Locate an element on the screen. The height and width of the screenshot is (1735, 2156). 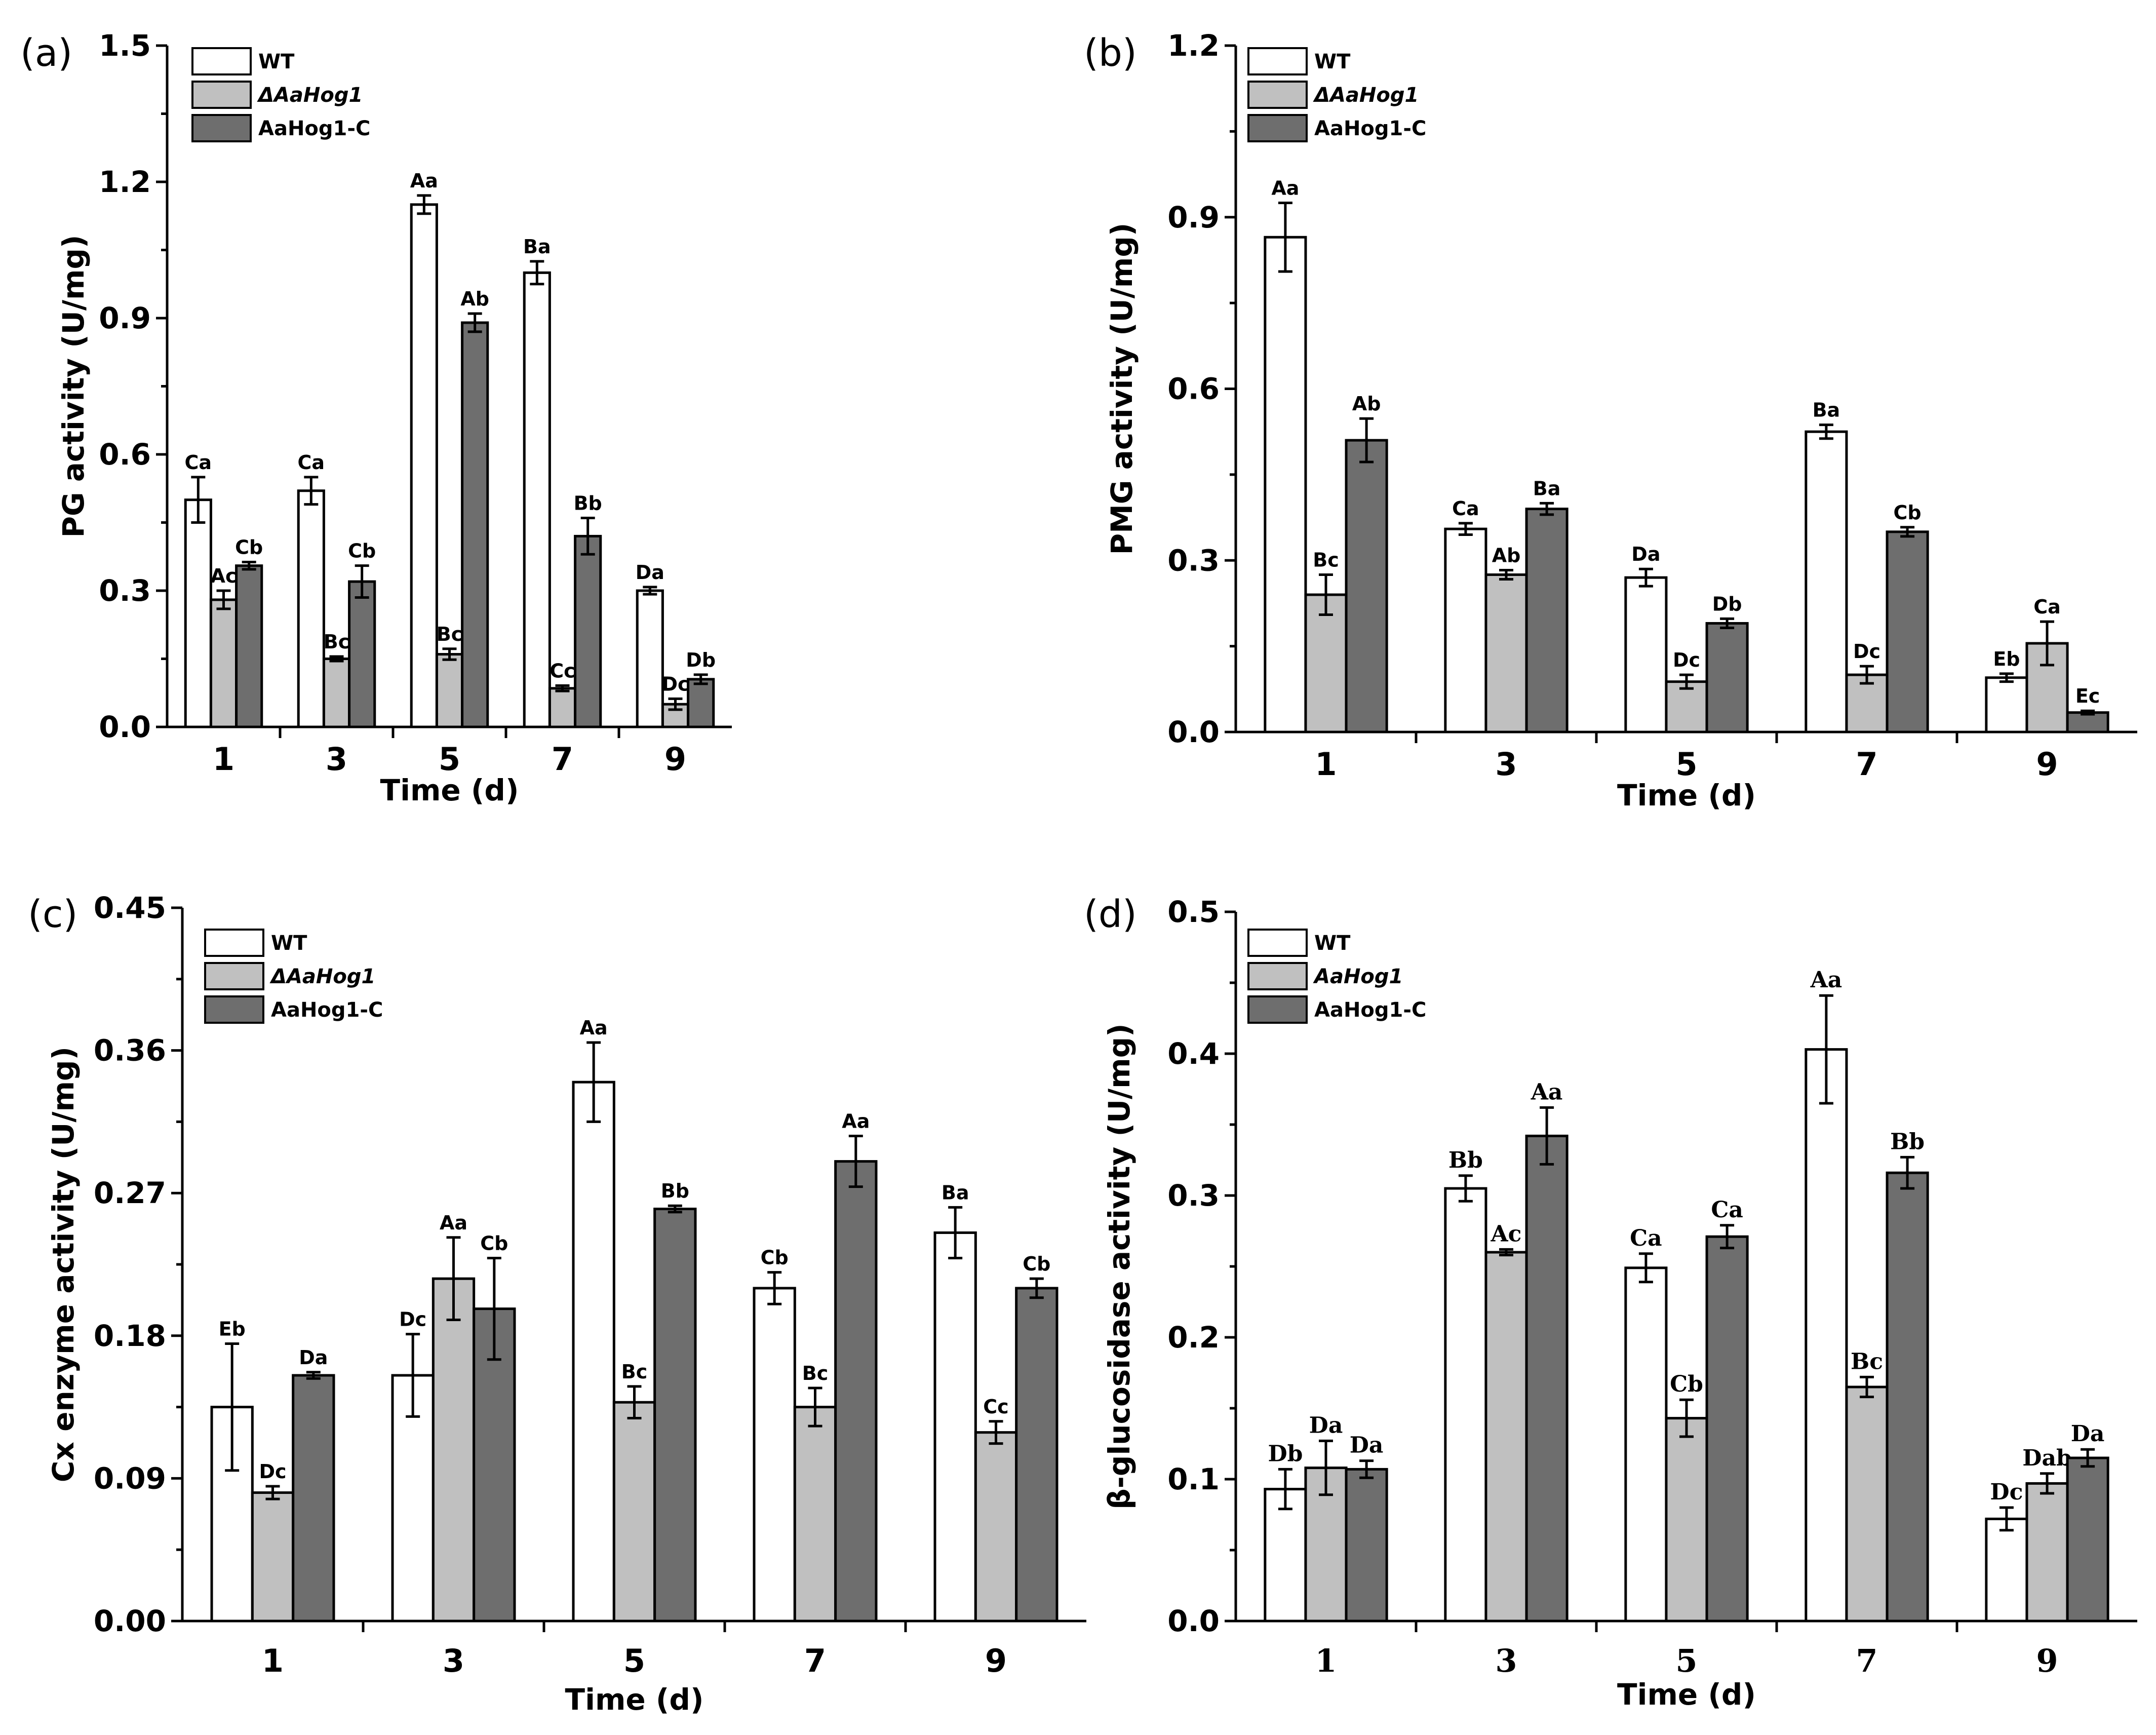
legend-label: ΔAaHog1 is located at coordinates (322, 977).